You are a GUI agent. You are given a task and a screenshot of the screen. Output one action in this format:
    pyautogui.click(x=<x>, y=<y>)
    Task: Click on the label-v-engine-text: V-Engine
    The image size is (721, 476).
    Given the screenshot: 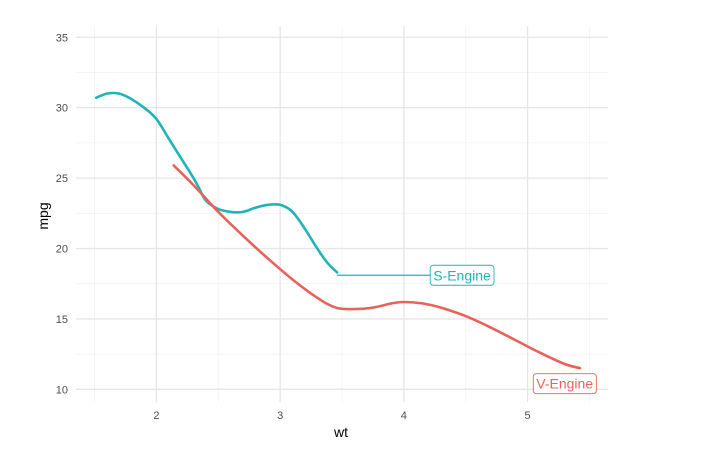 What is the action you would take?
    pyautogui.click(x=564, y=384)
    